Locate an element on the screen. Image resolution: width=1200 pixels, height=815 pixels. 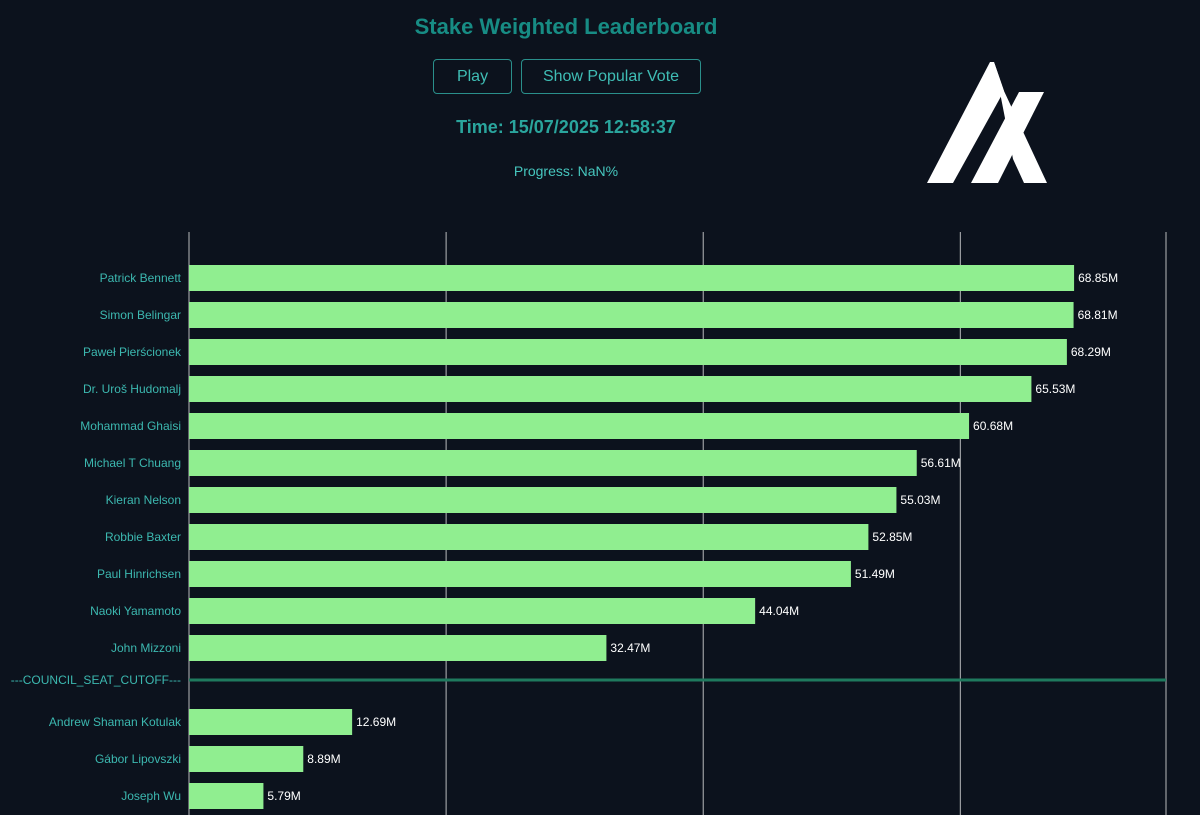
value-label: 44.04M is located at coordinates (779, 611).